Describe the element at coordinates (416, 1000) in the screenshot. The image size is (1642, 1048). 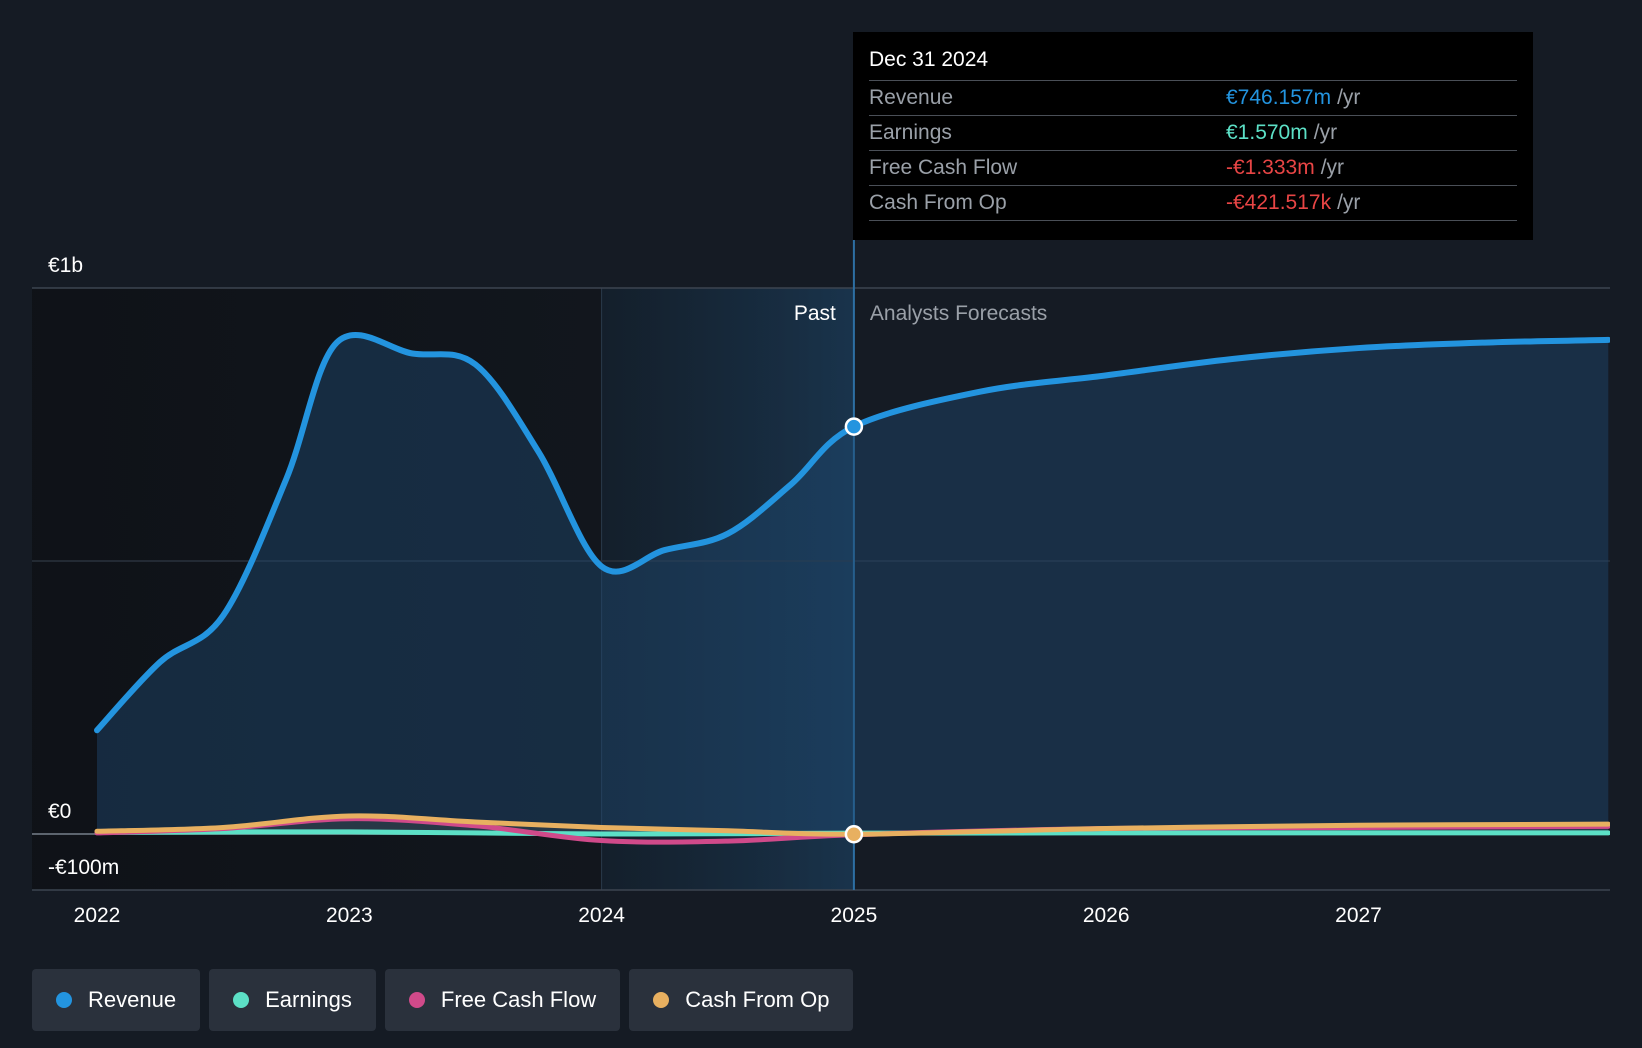
I see `free-cash-flow-dot-icon` at that location.